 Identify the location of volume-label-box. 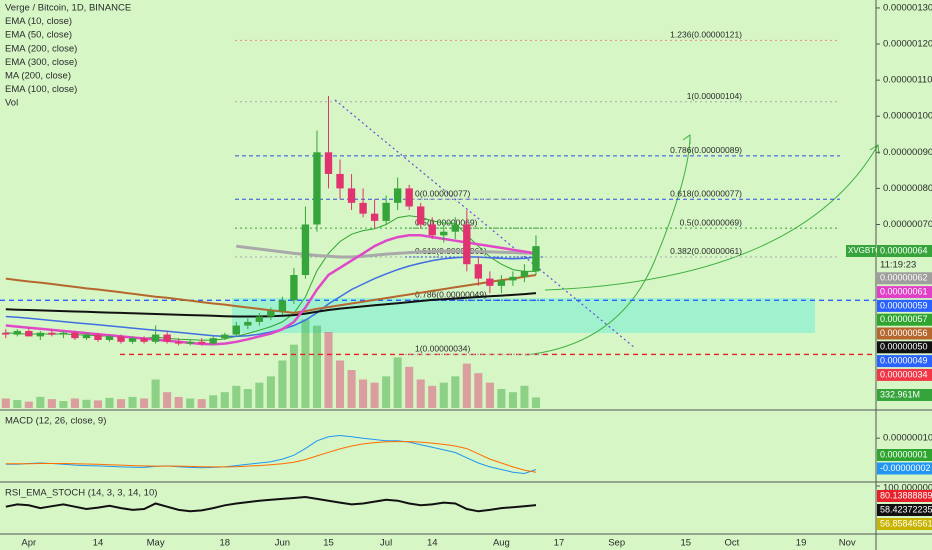
(904, 395).